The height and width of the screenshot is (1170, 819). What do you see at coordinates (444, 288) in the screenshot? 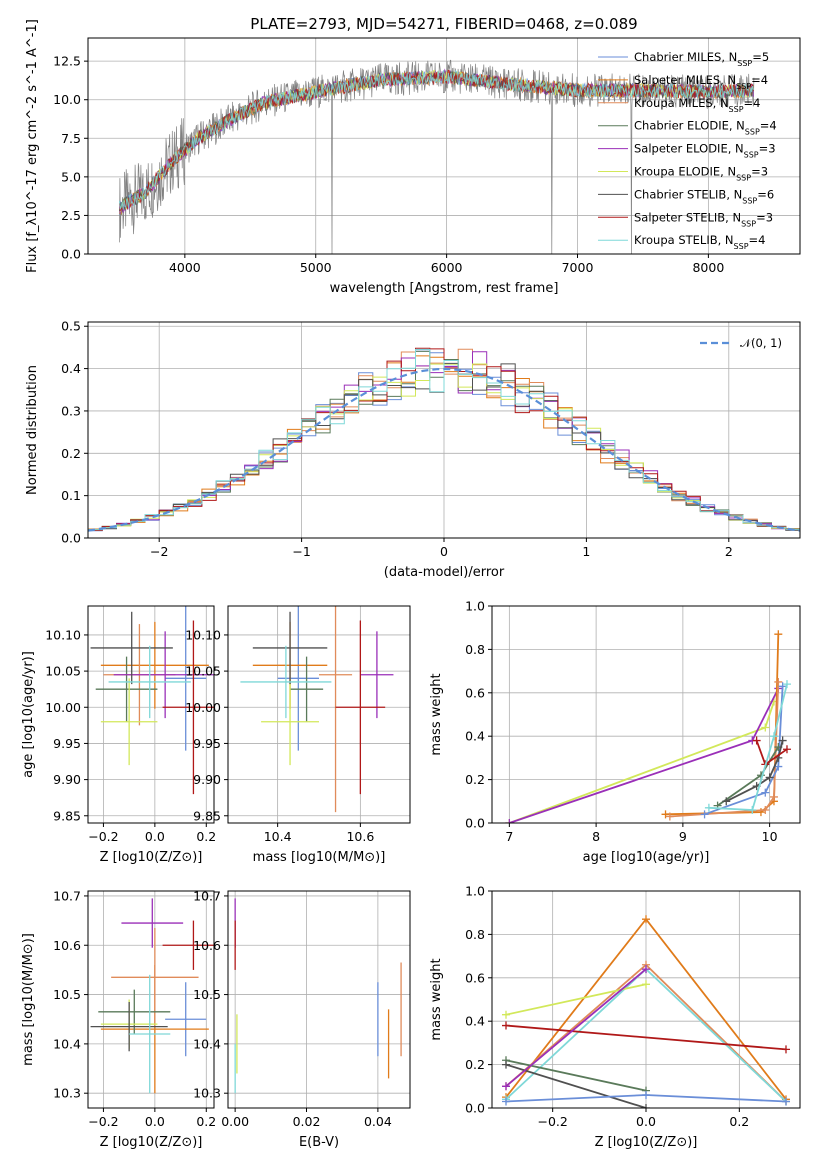
I see `x-axis-label: wavelength [Angstrom, rest frame]` at bounding box center [444, 288].